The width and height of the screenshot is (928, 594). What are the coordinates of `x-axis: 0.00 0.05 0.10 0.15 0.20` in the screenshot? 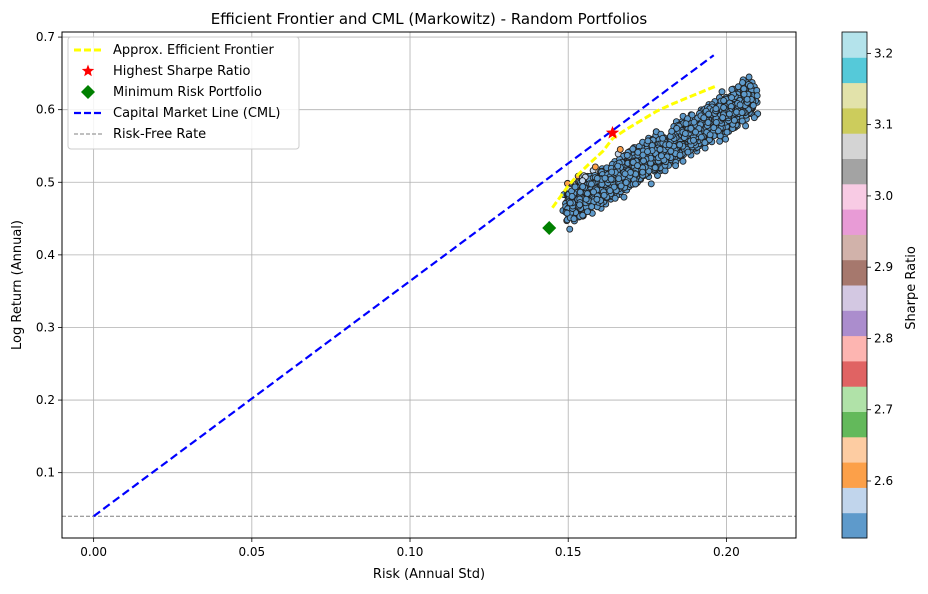 It's located at (410, 548).